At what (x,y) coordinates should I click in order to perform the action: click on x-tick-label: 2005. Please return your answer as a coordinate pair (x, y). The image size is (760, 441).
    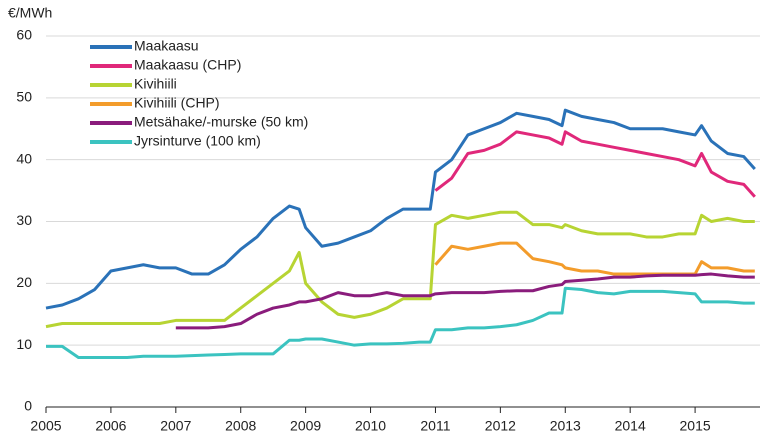
    Looking at the image, I should click on (45, 426).